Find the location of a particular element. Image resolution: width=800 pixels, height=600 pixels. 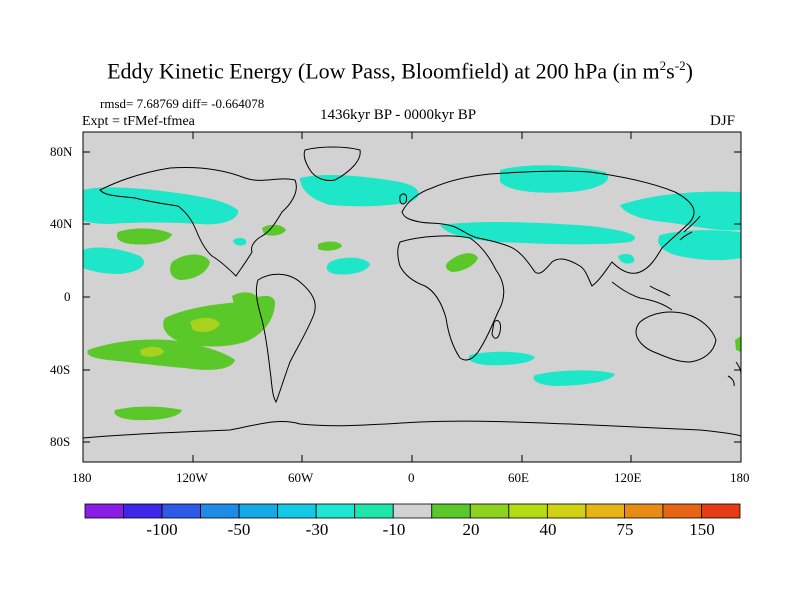

lon-tick-120w: 120W is located at coordinates (192, 477).